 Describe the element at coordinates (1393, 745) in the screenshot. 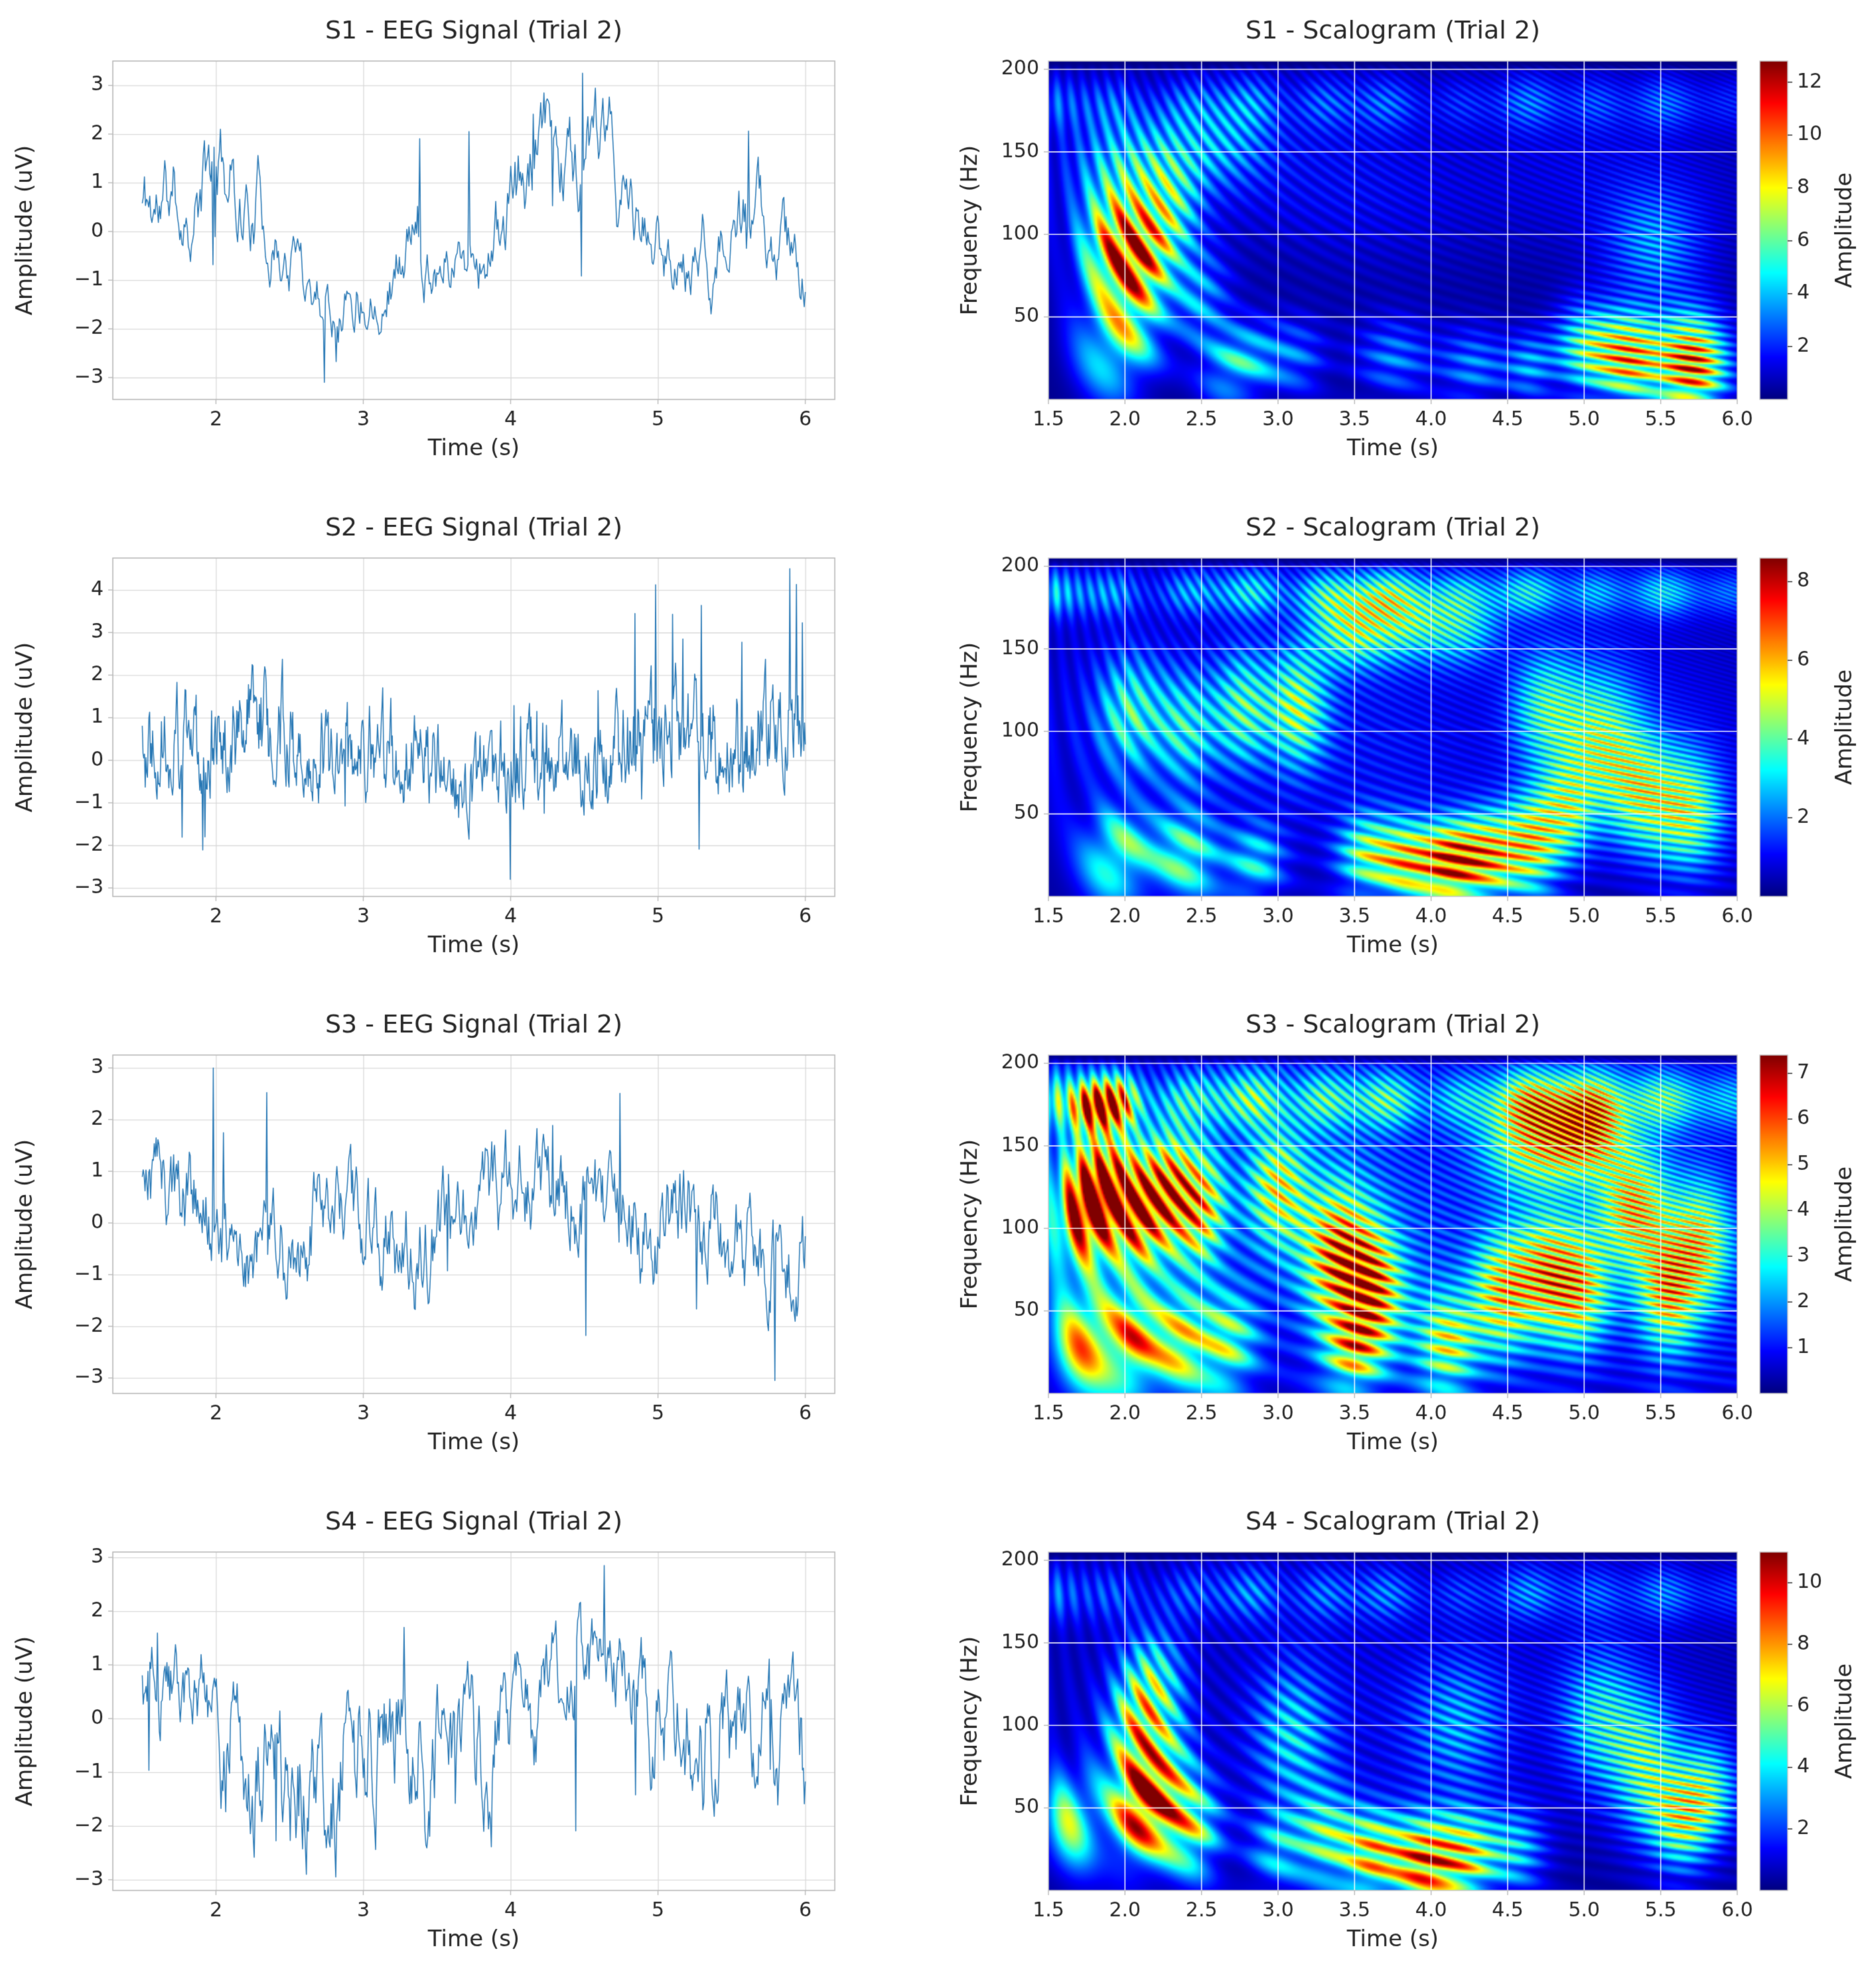

I see `s2-scalogram-chart` at that location.